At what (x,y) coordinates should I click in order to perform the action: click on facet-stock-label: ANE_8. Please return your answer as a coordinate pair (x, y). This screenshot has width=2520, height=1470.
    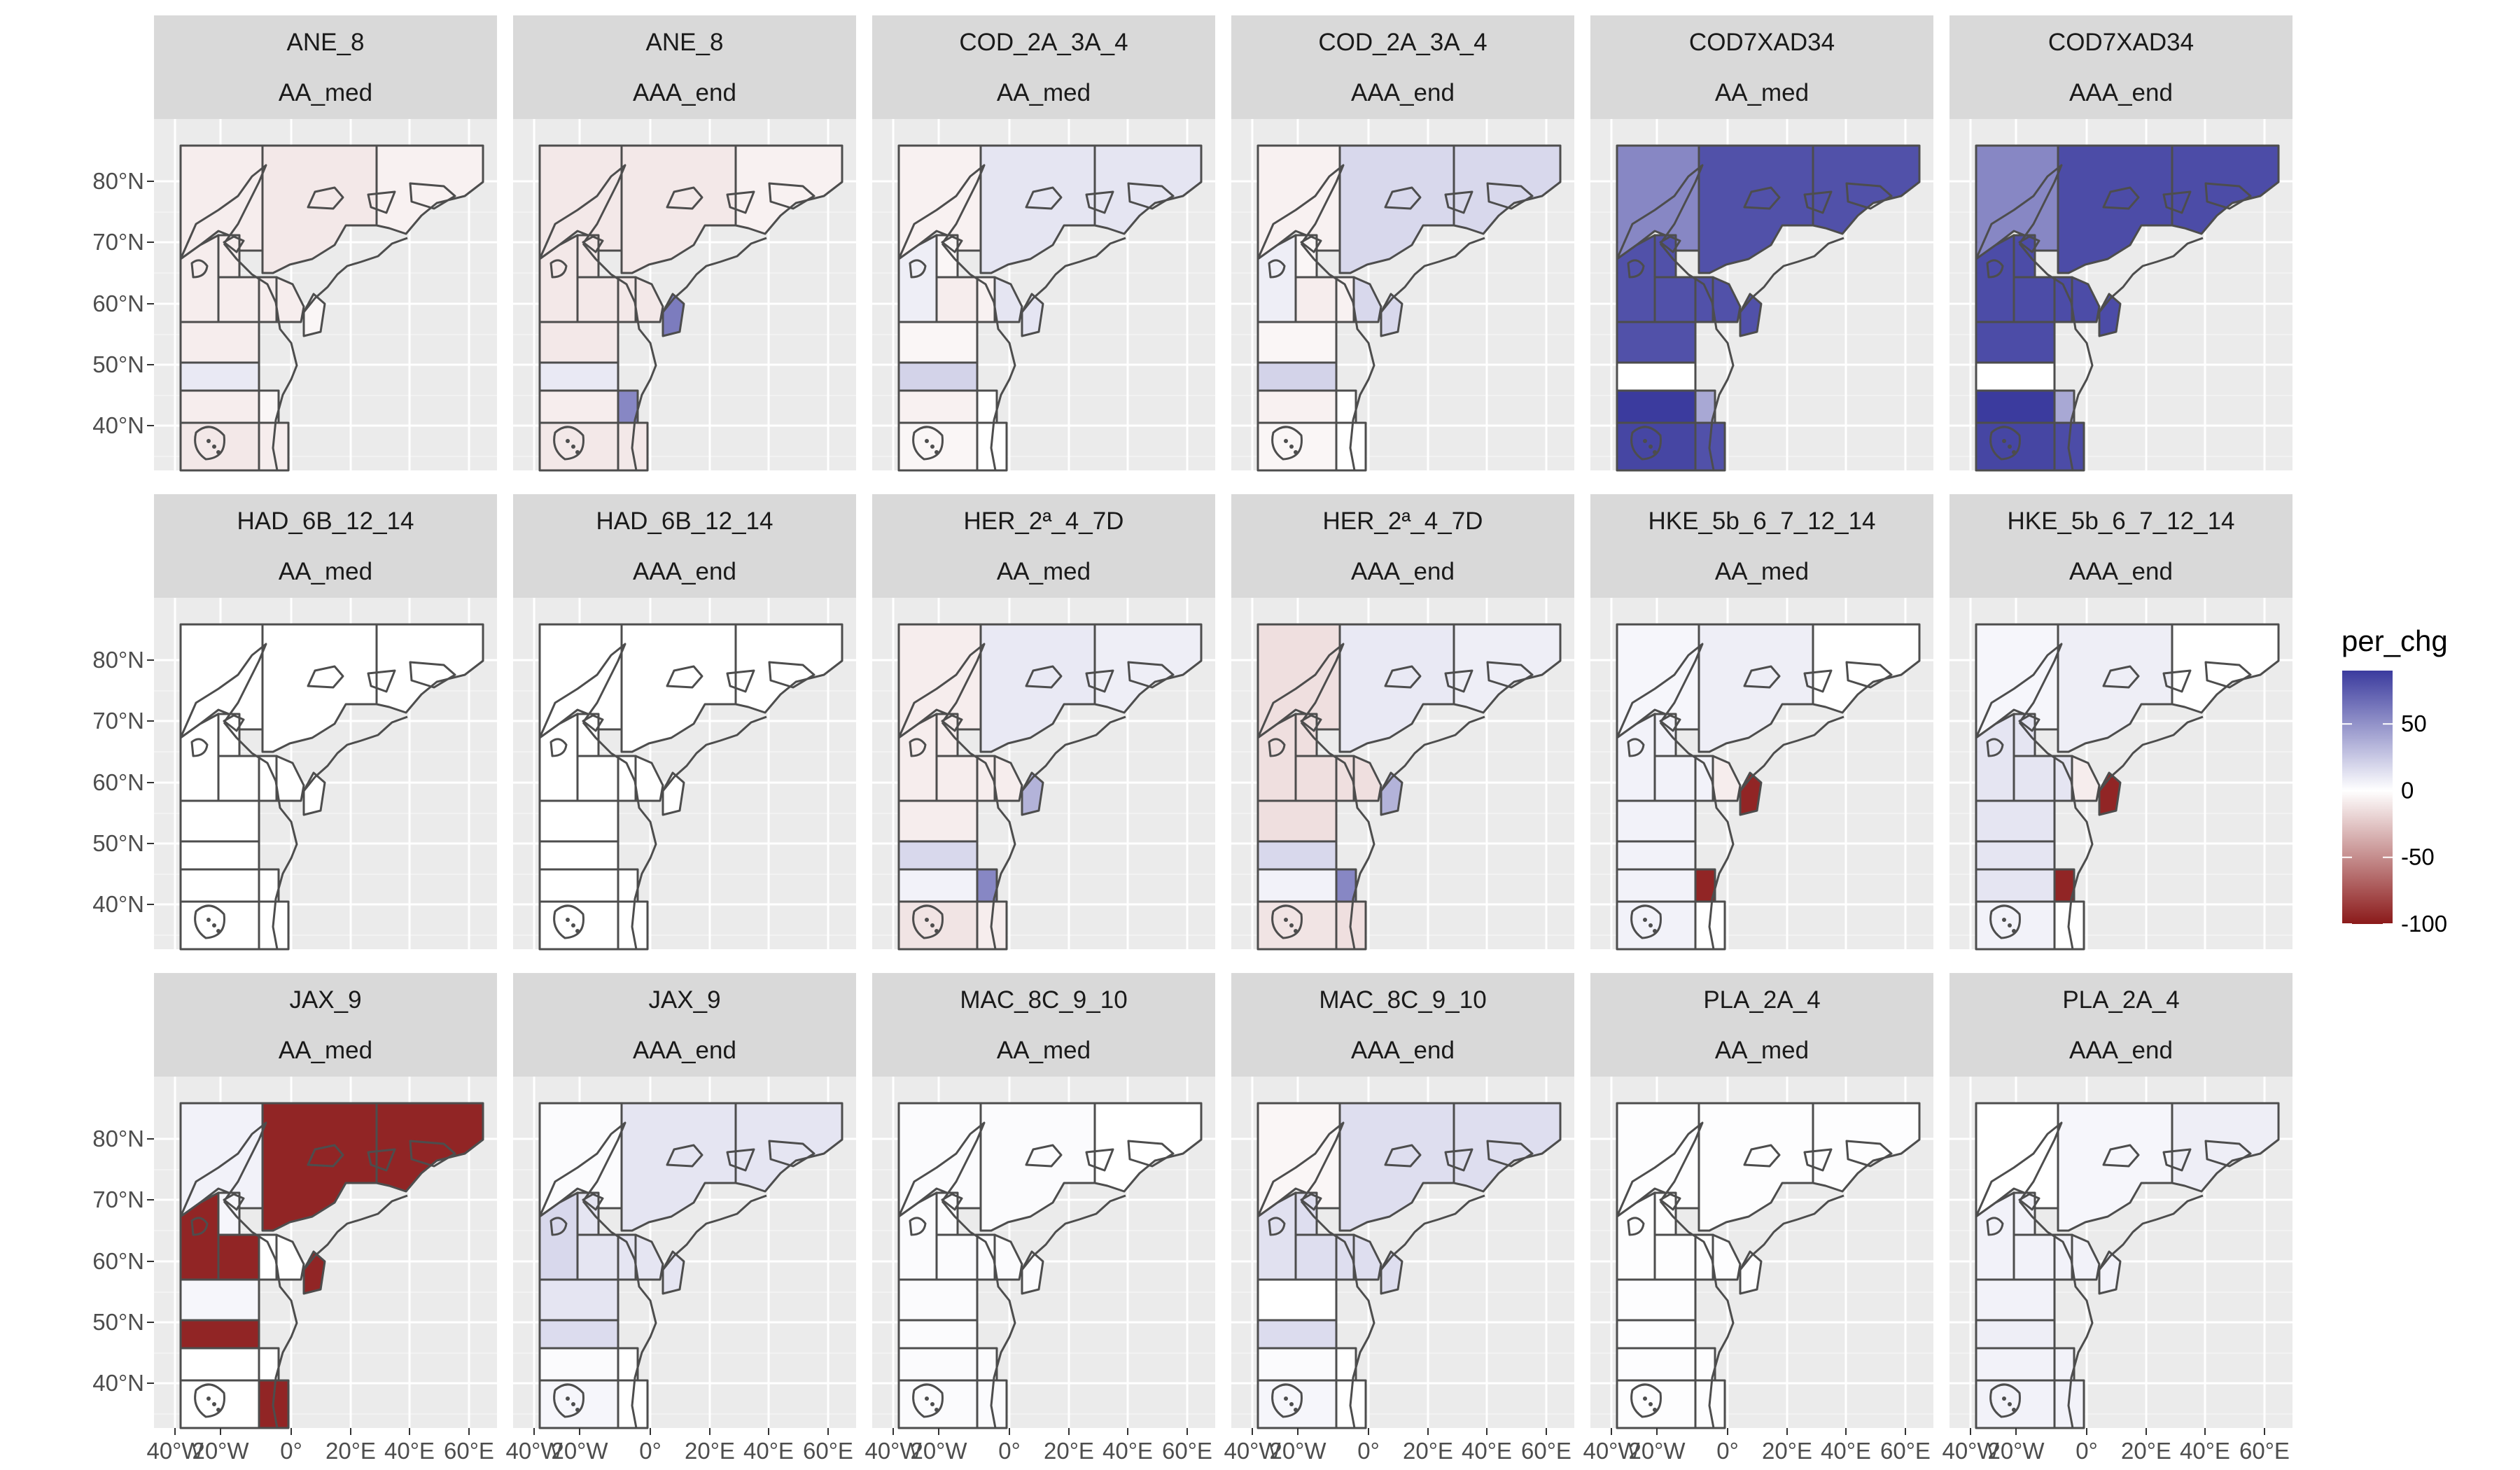
    Looking at the image, I should click on (685, 42).